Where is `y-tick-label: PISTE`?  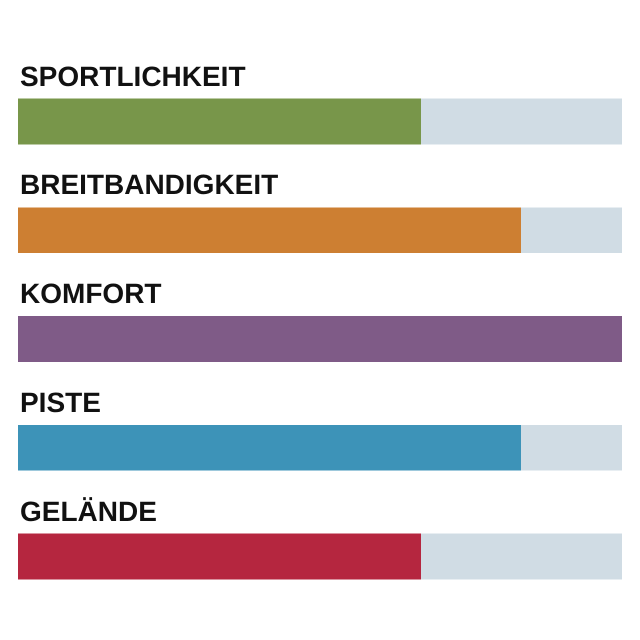
y-tick-label: PISTE is located at coordinates (60, 402).